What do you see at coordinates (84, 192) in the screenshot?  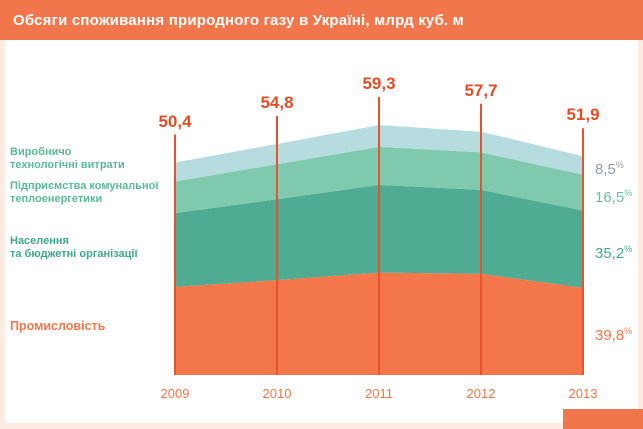 I see `legend-municipal-heat: Підприємства комунальної теплоенергетики` at bounding box center [84, 192].